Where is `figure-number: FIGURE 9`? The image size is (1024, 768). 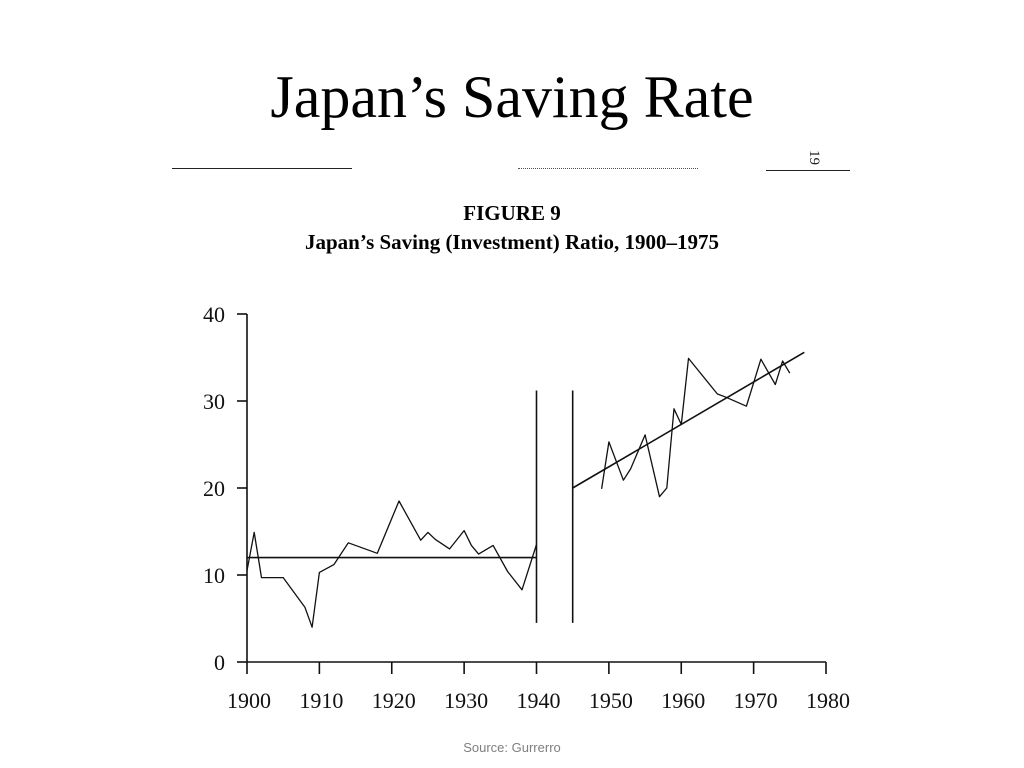 figure-number: FIGURE 9 is located at coordinates (512, 213).